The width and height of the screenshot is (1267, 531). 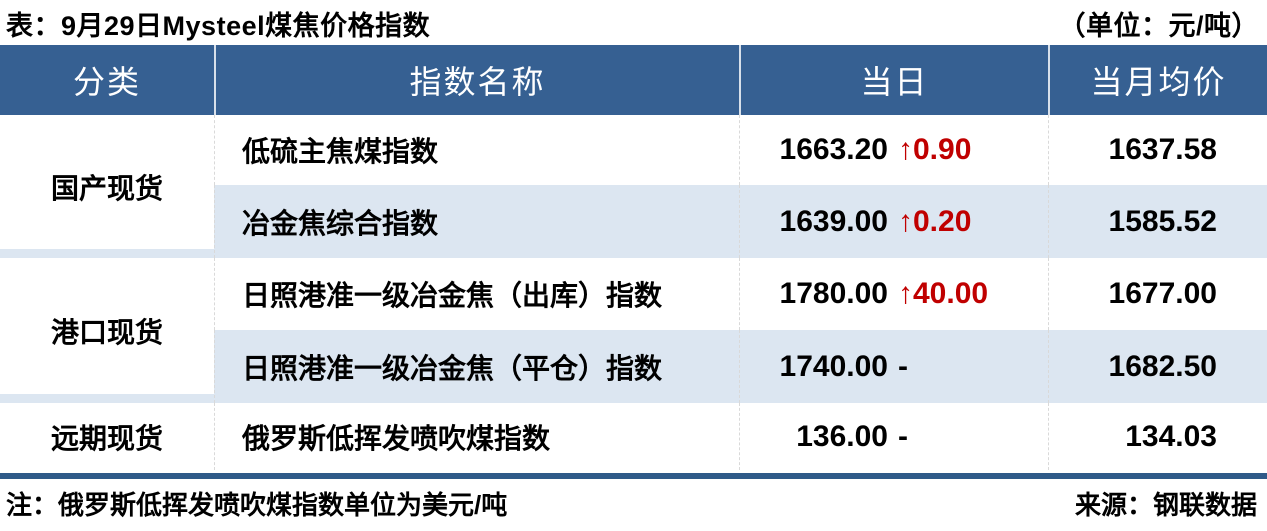 I want to click on category-cell-forward-spot: 远期现货, so click(x=107, y=436).